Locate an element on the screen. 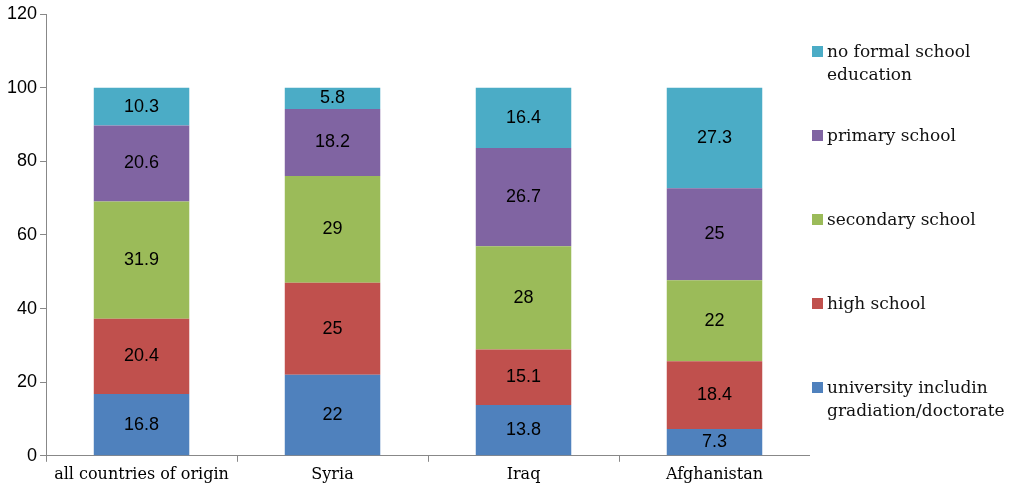  data-label: 13.8 is located at coordinates (523, 429).